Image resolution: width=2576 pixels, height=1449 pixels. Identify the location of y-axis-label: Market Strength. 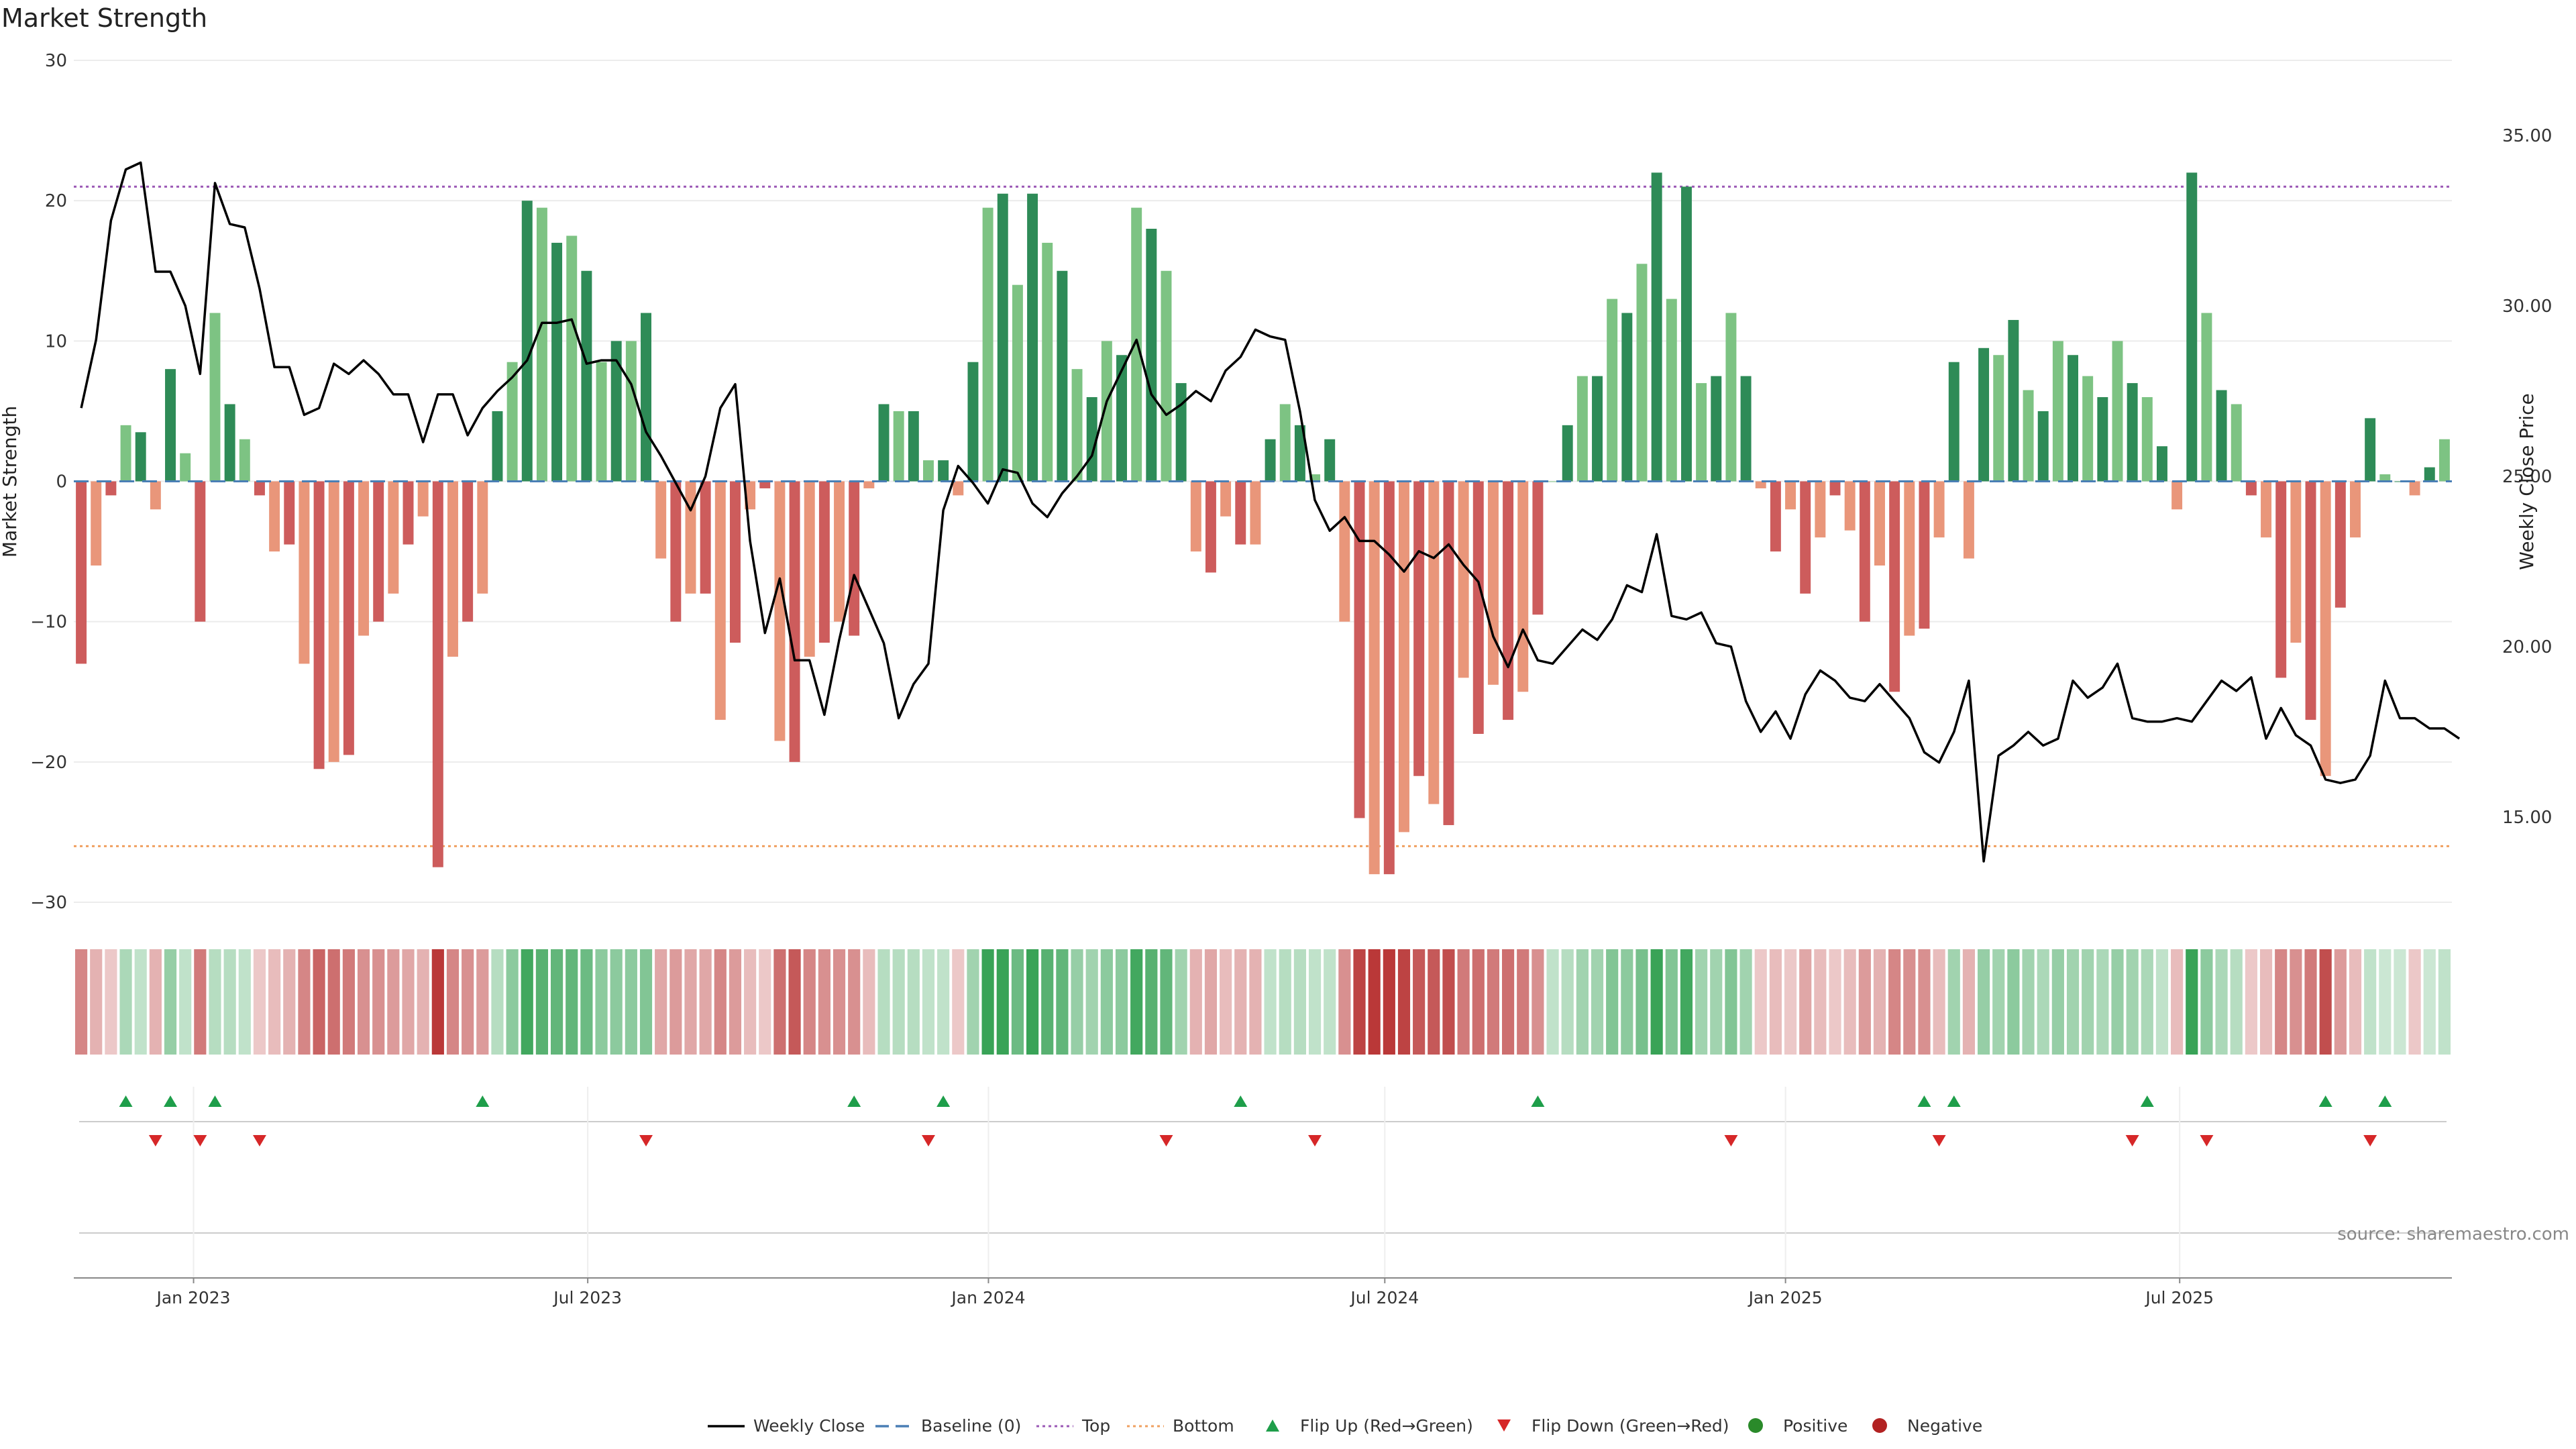
(10, 481).